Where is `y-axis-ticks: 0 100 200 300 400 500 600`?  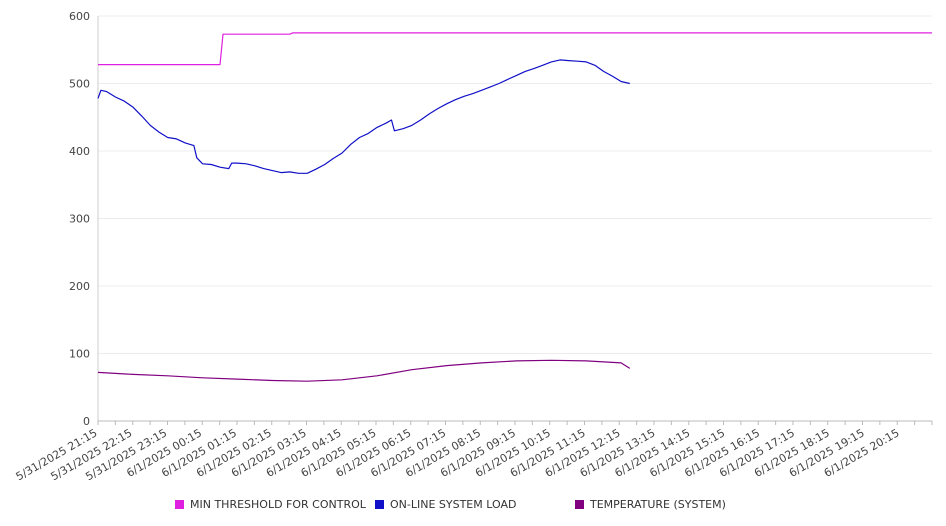
y-axis-ticks: 0 100 200 300 400 500 600 is located at coordinates (79, 219).